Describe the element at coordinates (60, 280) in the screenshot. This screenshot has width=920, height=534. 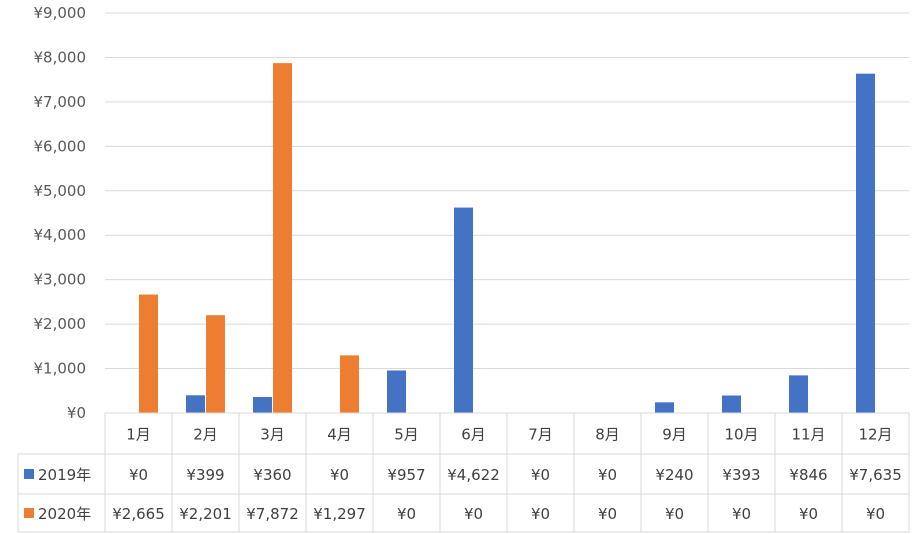
I see `y-tick-label: ¥3,000` at that location.